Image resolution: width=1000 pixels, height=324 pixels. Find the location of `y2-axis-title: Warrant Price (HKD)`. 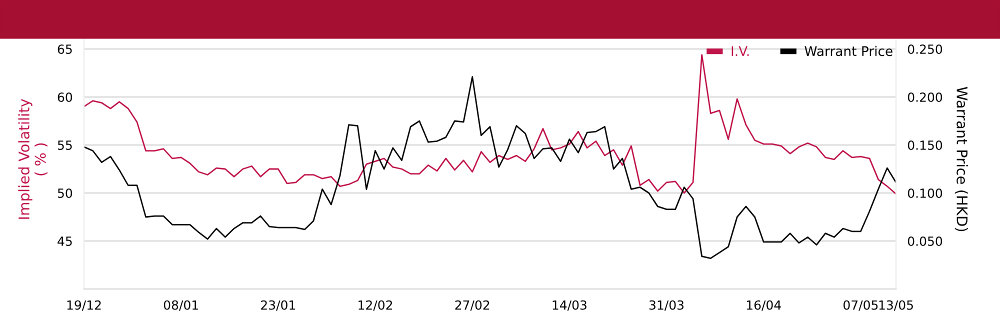

y2-axis-title: Warrant Price (HKD) is located at coordinates (961, 159).